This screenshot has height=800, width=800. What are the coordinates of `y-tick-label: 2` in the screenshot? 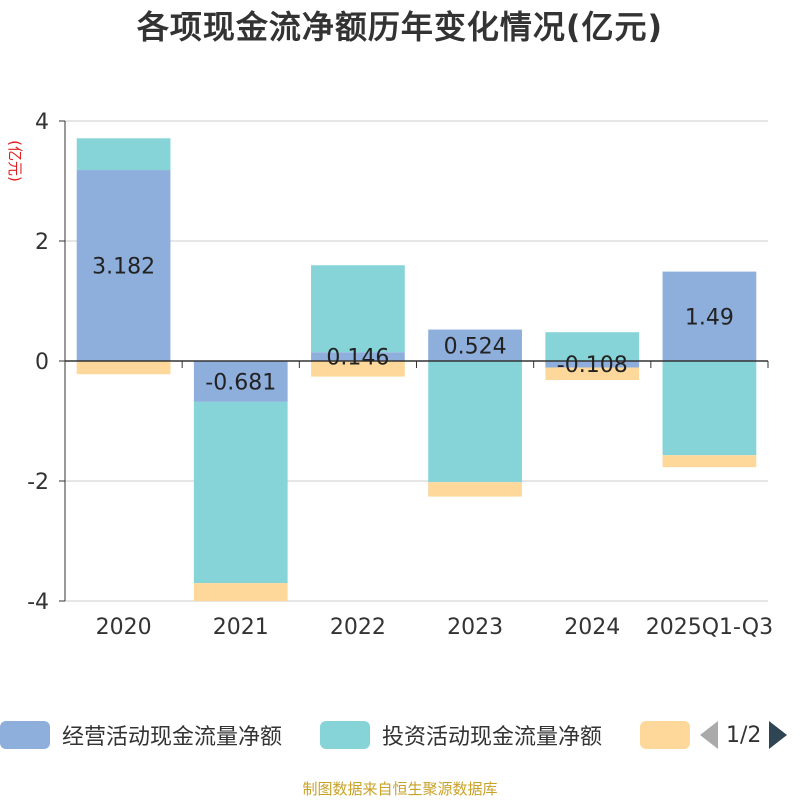 It's located at (42, 242).